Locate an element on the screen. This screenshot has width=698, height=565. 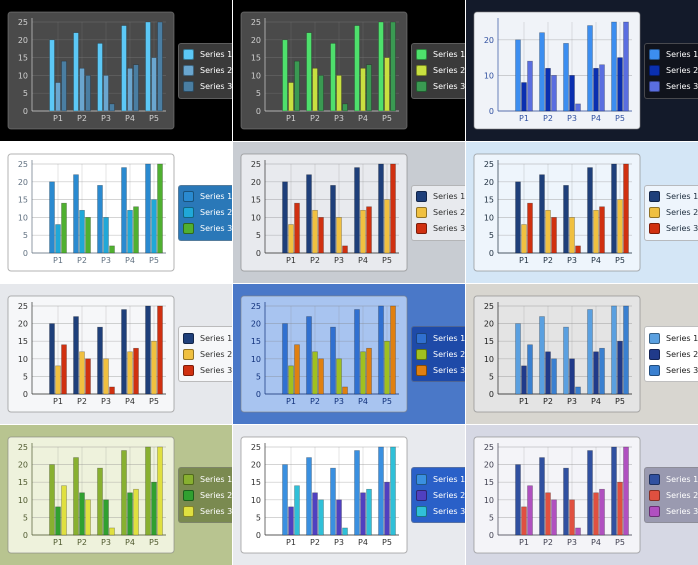
bar-series-2-p2 is located at coordinates (315, 89).